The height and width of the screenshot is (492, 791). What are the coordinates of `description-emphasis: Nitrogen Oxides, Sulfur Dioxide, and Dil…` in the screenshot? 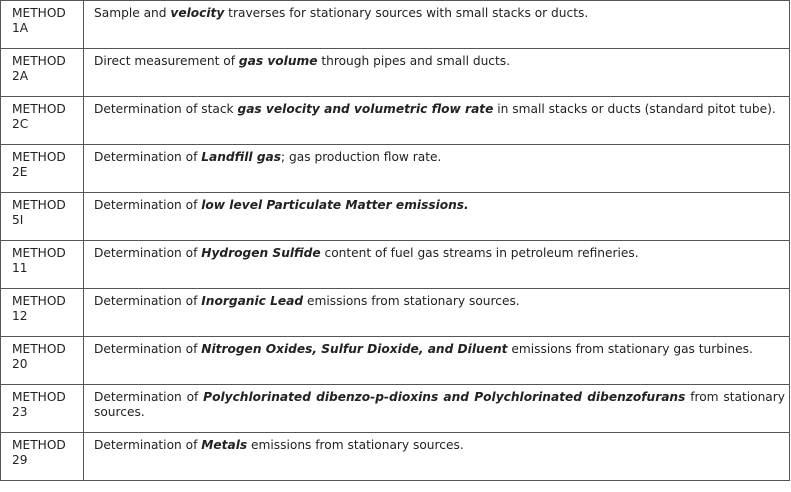 It's located at (354, 349).